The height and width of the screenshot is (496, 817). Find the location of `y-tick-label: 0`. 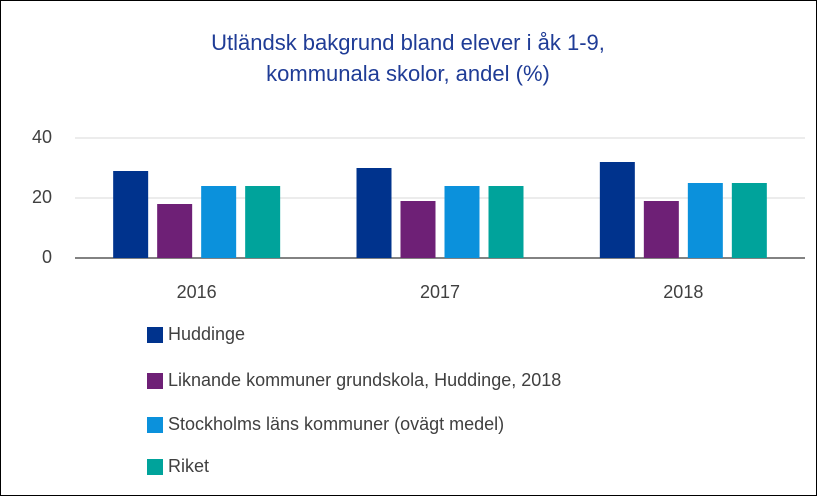

y-tick-label: 0 is located at coordinates (47, 257).